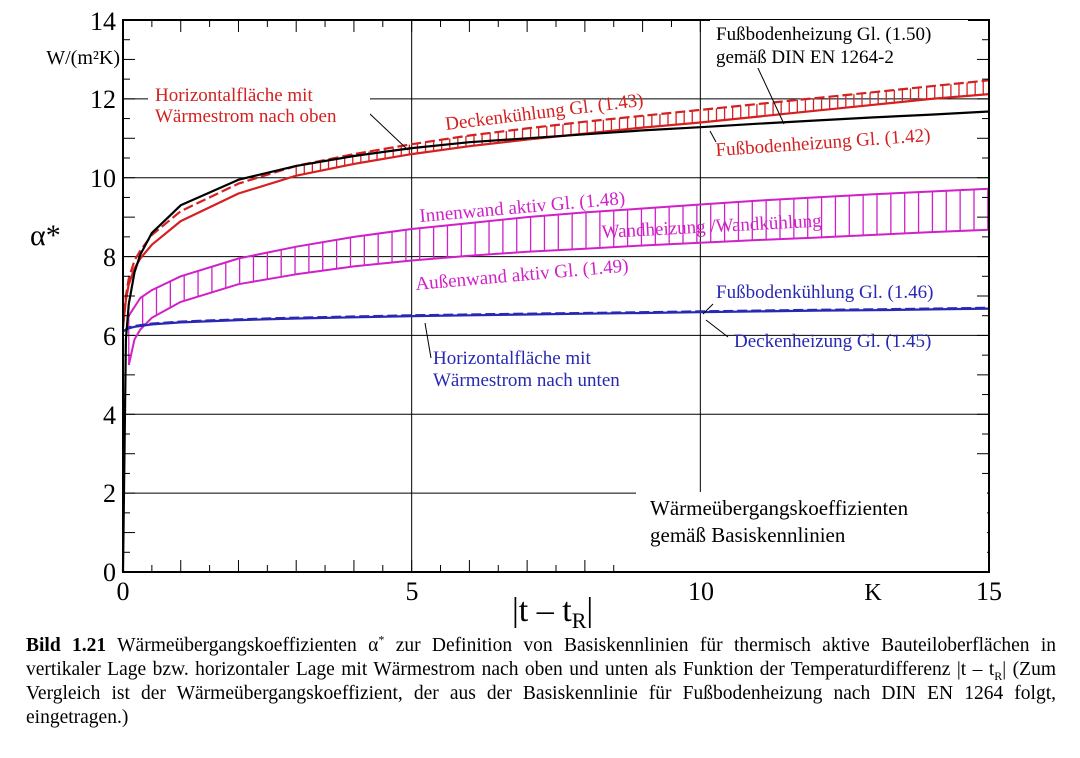  What do you see at coordinates (512, 358) in the screenshot?
I see `annotation-horizontal-down: Horizontalfläche mit` at bounding box center [512, 358].